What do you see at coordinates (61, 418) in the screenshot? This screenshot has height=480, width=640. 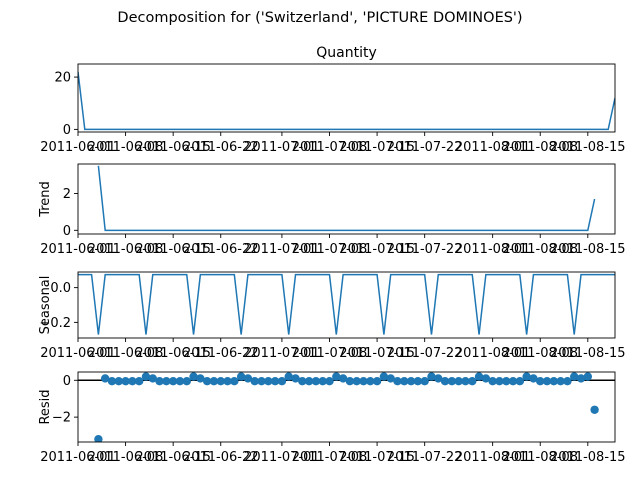 I see `y-tick-label: −2` at bounding box center [61, 418].